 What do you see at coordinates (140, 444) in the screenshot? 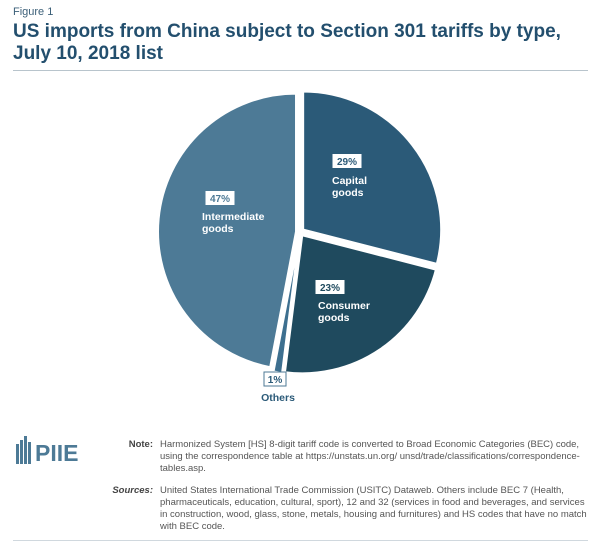
I see `note-label: Note:` at bounding box center [140, 444].